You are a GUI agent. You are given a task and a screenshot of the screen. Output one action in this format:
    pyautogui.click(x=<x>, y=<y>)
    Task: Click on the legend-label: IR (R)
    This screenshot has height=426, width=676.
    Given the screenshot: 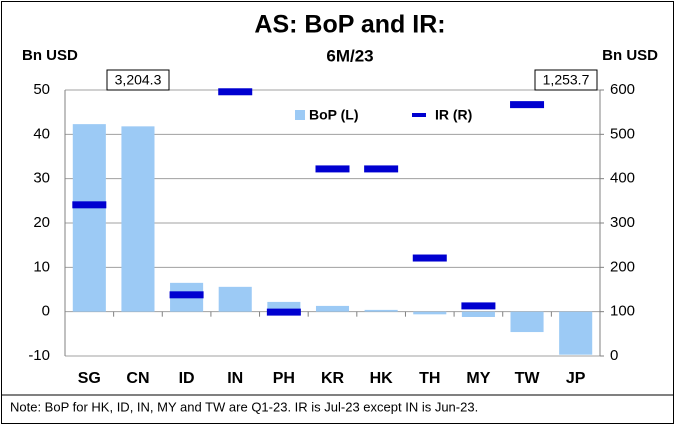 What is the action you would take?
    pyautogui.click(x=453, y=115)
    